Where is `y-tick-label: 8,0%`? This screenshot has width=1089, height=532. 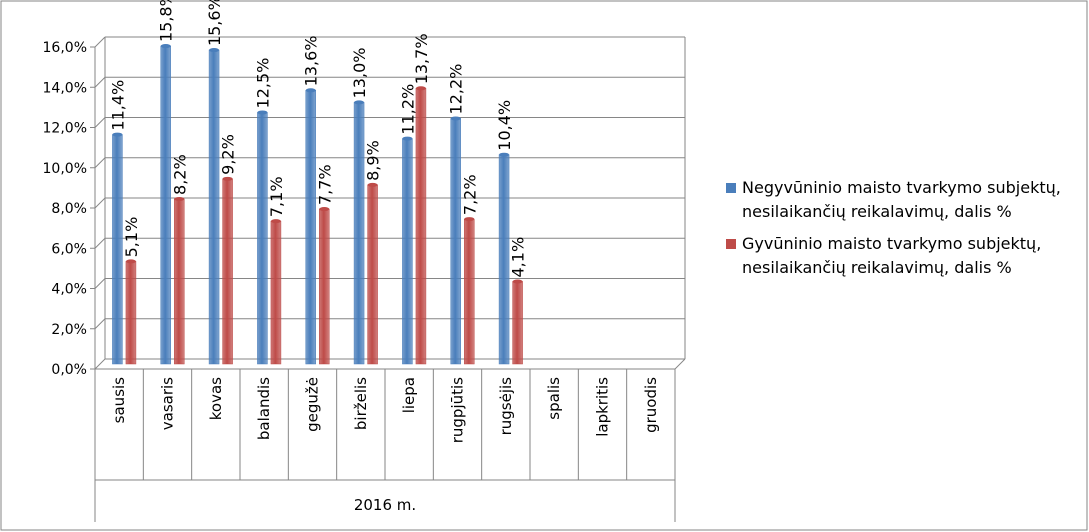
y-tick-label: 8,0% is located at coordinates (69, 209).